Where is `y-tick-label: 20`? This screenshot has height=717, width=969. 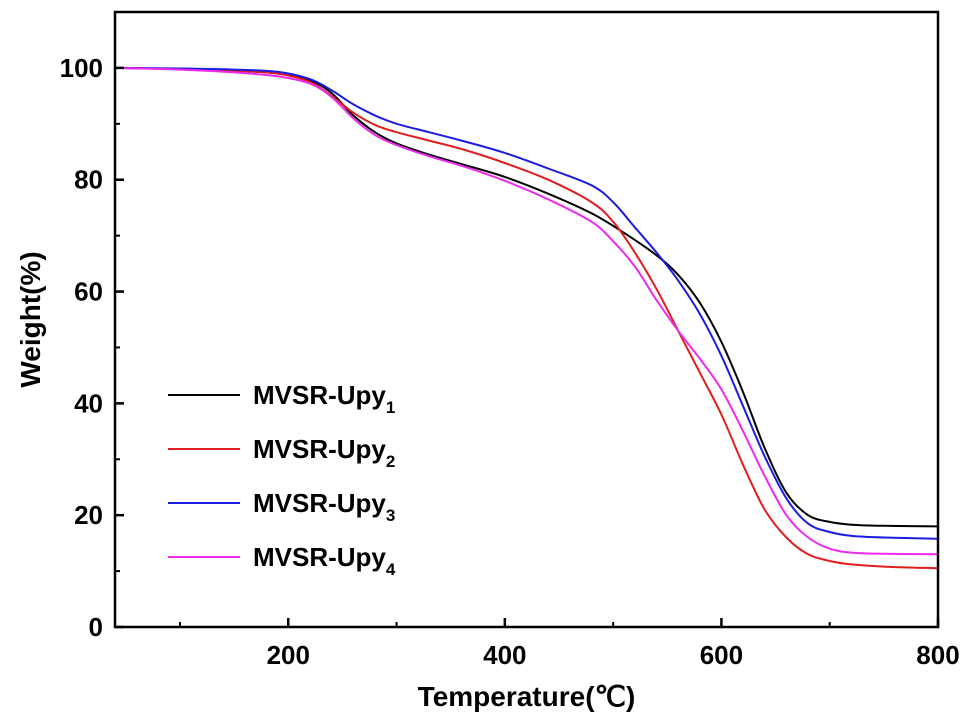
y-tick-label: 20 is located at coordinates (88, 515).